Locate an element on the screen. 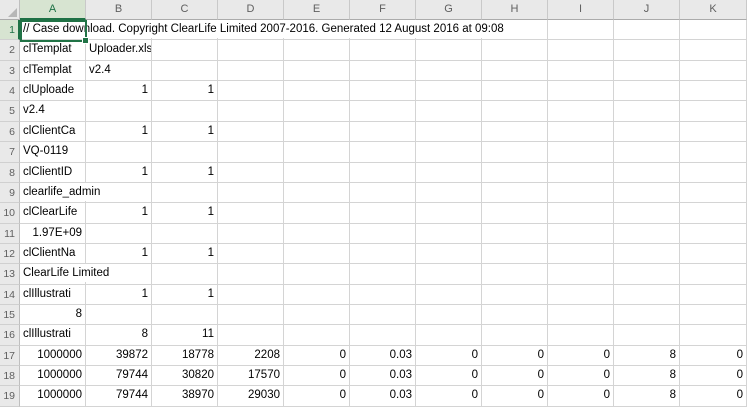  cell-F15 is located at coordinates (383, 315).